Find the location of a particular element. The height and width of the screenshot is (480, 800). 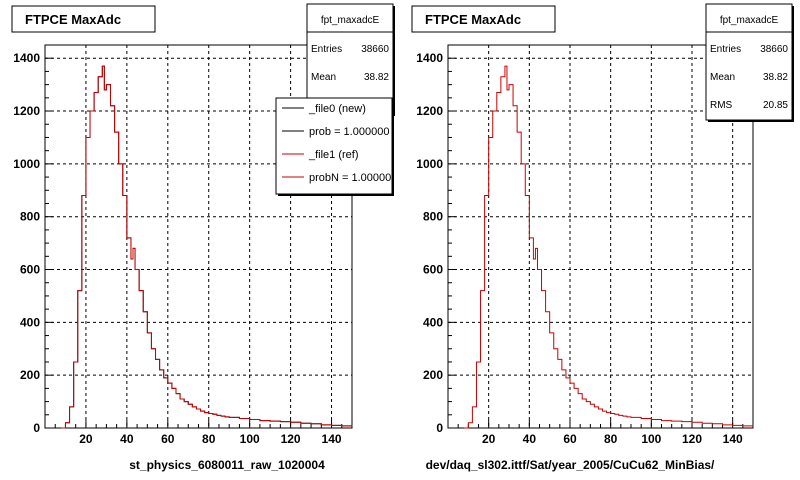

stats-row-value: 20.85 is located at coordinates (775, 105).